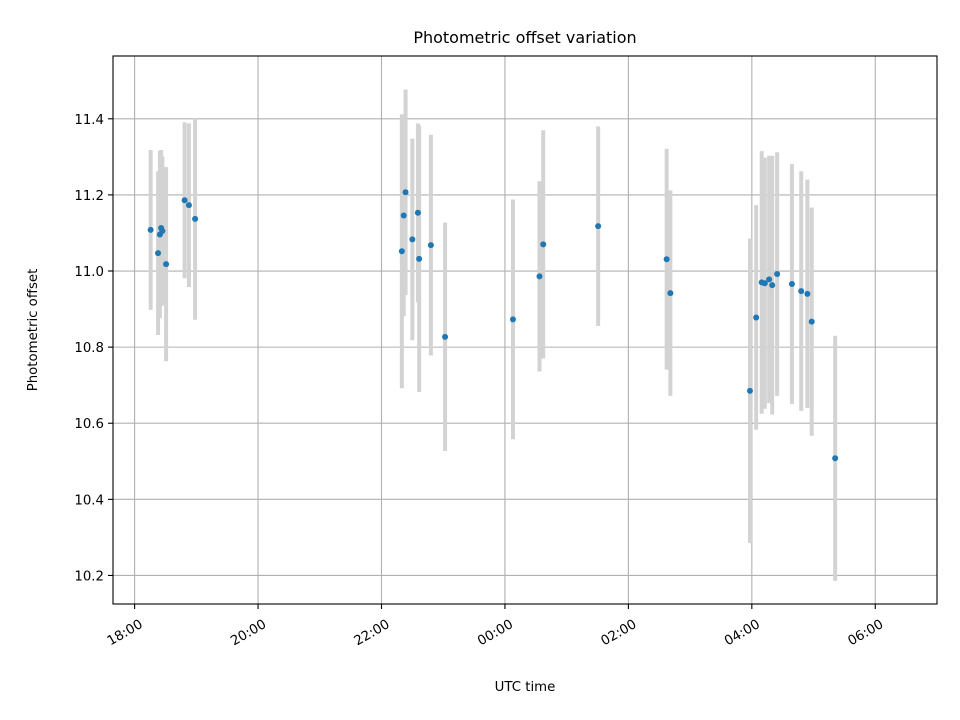 The height and width of the screenshot is (720, 960). I want to click on y-tick-label: 10.4, so click(89, 500).